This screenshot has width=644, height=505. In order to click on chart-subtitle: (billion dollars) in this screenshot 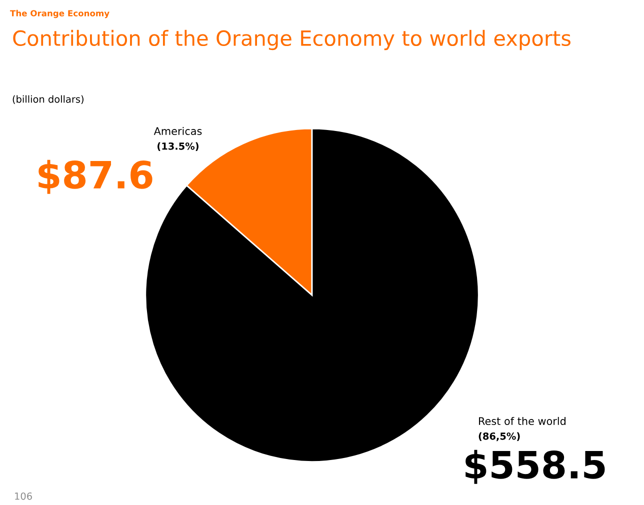, I will do `click(48, 99)`.